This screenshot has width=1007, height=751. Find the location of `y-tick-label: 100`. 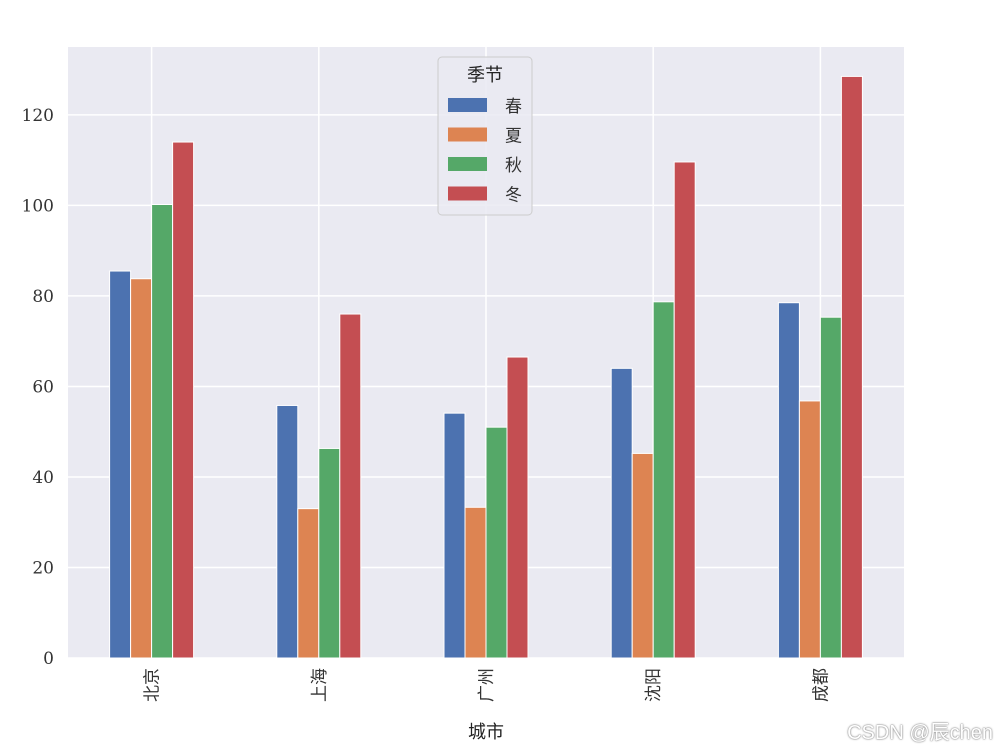

y-tick-label: 100 is located at coordinates (38, 206).